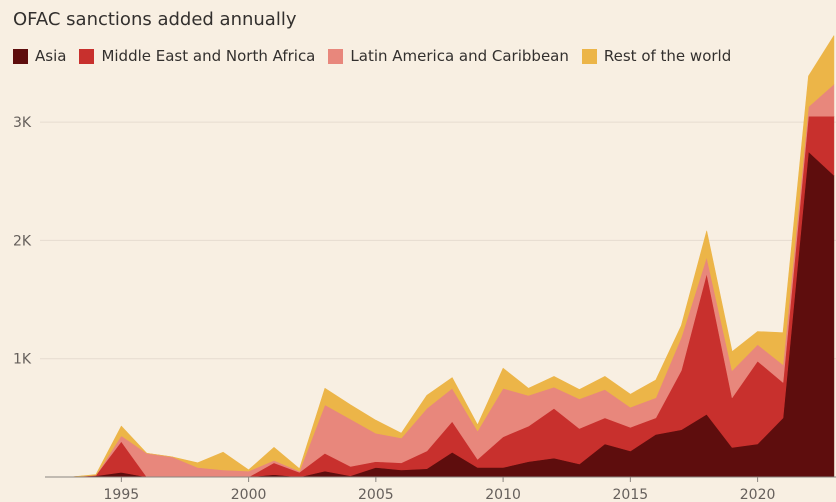  Describe the element at coordinates (376, 494) in the screenshot. I see `x-tick-label: 2005` at that location.